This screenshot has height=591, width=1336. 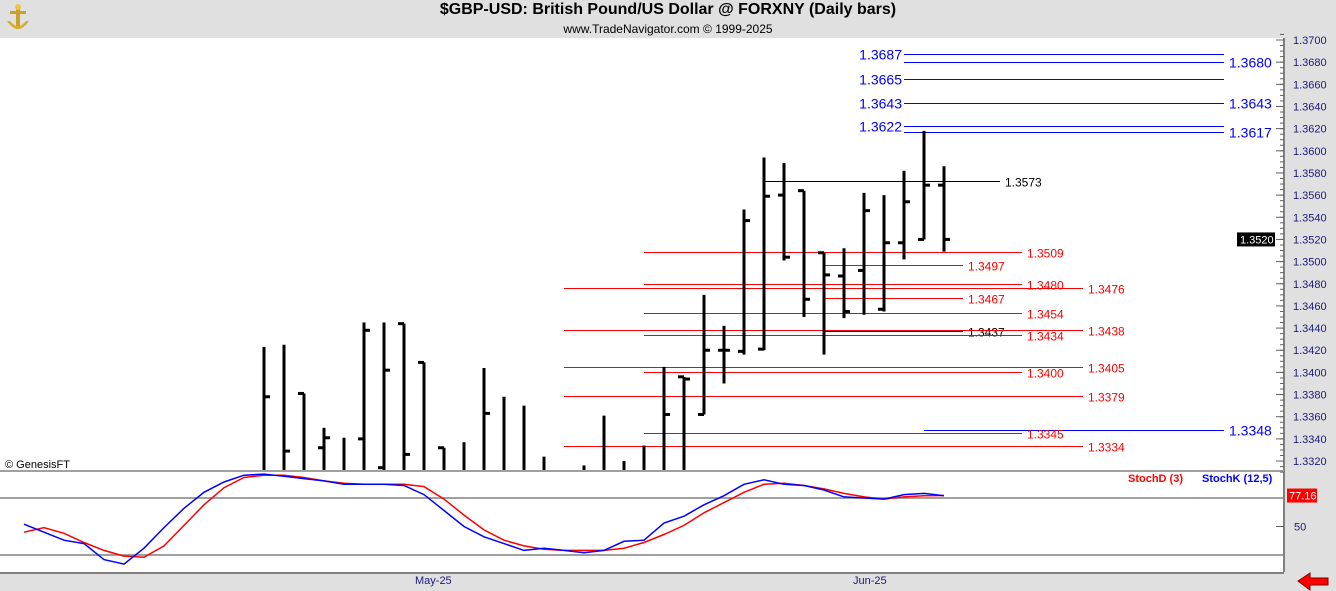 I want to click on level-label: 1.3334, so click(x=1106, y=448).